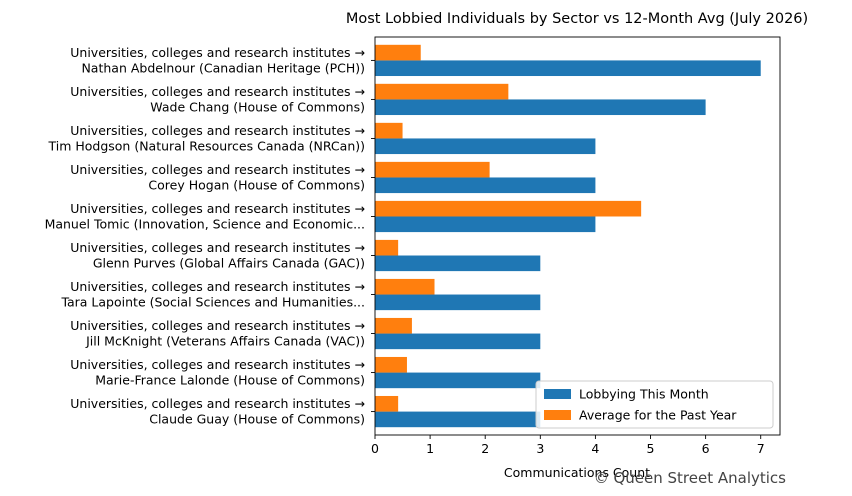  Describe the element at coordinates (540, 448) in the screenshot. I see `x-tick-label: 3` at that location.